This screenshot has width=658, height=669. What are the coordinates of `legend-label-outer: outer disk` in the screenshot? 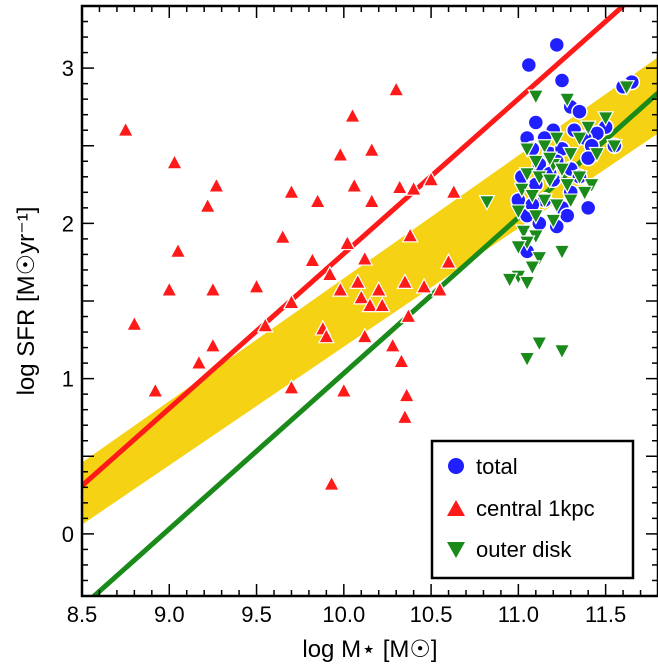 It's located at (524, 549).